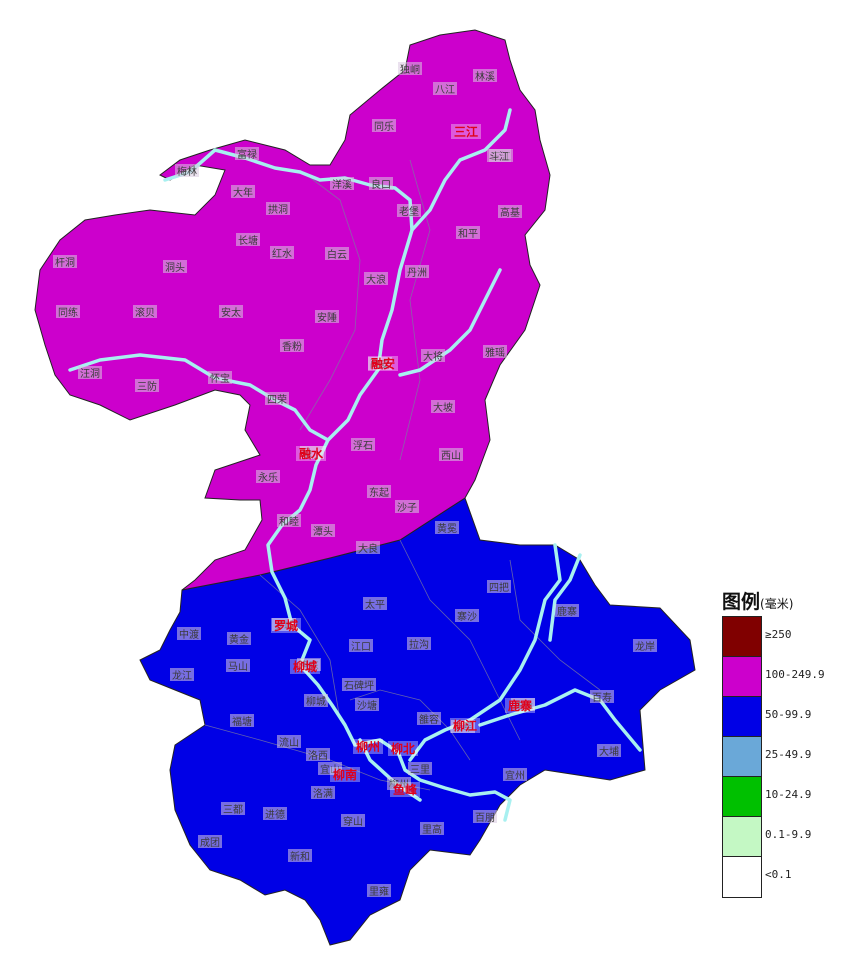 This screenshot has width=845, height=973. What do you see at coordinates (499, 587) in the screenshot?
I see `place-label-text: 四把` at bounding box center [499, 587].